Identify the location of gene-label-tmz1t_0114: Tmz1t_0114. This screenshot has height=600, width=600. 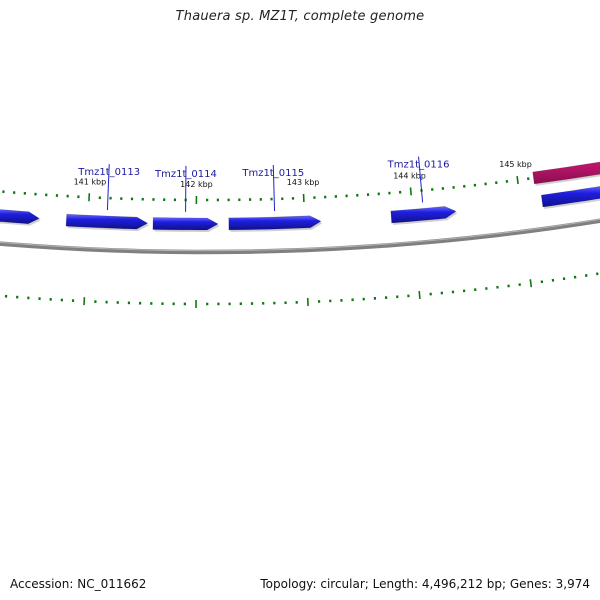
(185, 174).